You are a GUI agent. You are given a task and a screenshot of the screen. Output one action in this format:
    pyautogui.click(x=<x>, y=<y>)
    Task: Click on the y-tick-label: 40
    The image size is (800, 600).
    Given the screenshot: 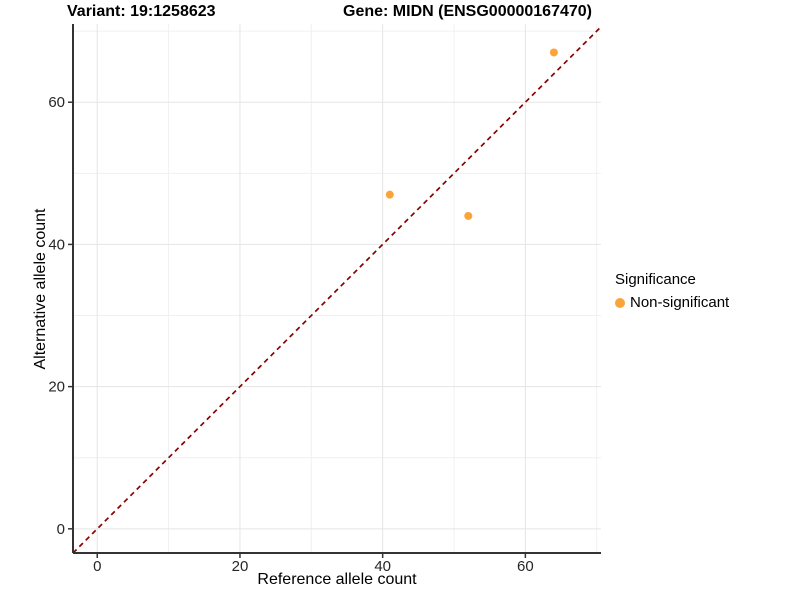 What is the action you would take?
    pyautogui.click(x=56, y=244)
    